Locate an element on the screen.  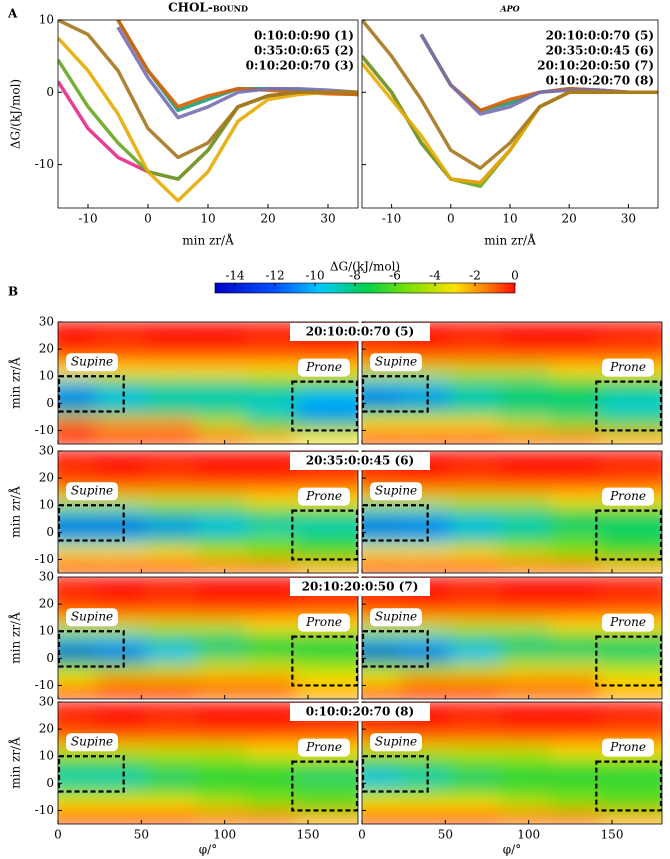
colorbar is located at coordinates (365, 288).